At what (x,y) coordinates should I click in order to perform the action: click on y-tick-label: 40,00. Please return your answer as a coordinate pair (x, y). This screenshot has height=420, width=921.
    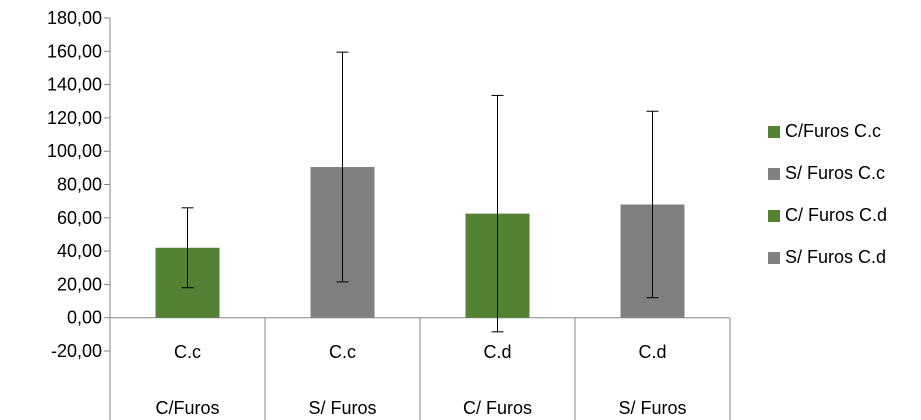
    Looking at the image, I should click on (79, 251).